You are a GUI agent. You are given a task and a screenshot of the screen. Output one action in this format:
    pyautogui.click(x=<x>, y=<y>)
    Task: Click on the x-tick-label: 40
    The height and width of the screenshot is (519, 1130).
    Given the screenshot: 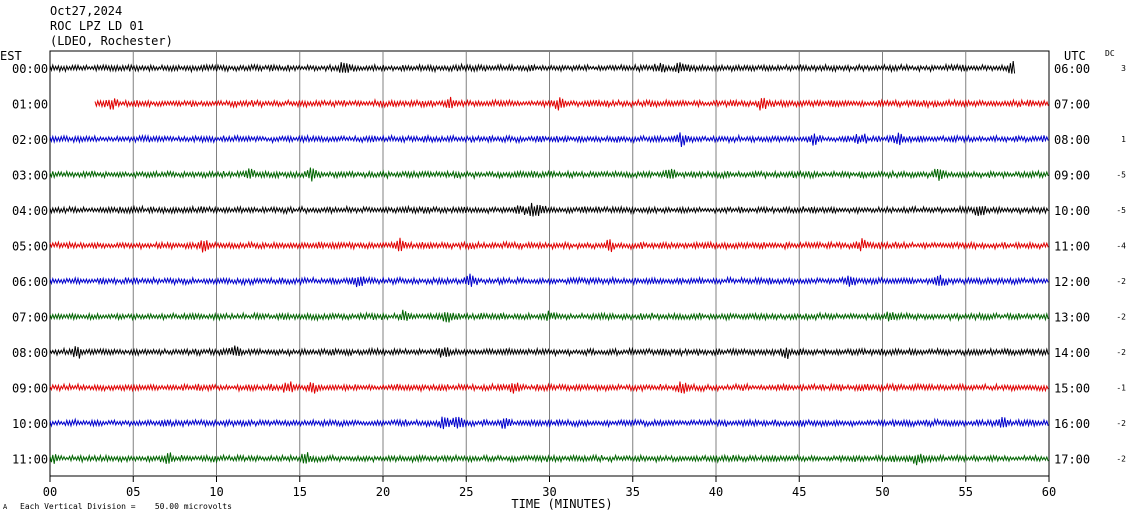 What is the action you would take?
    pyautogui.click(x=716, y=492)
    